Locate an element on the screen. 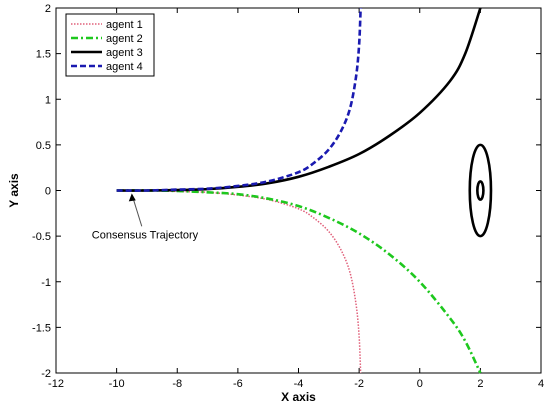  legend-label-agent-4: agent 4 is located at coordinates (124, 67).